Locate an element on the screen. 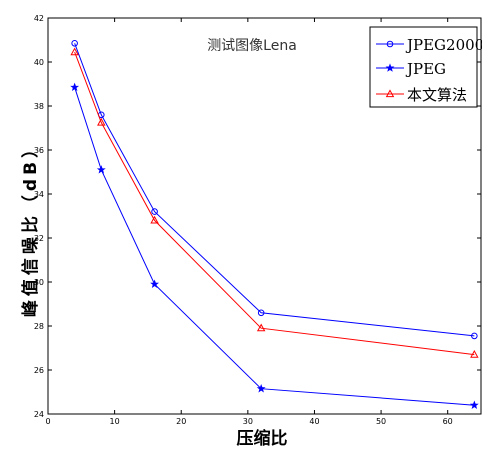 The image size is (482, 449). x-axis-label: 压缩比 is located at coordinates (262, 438).